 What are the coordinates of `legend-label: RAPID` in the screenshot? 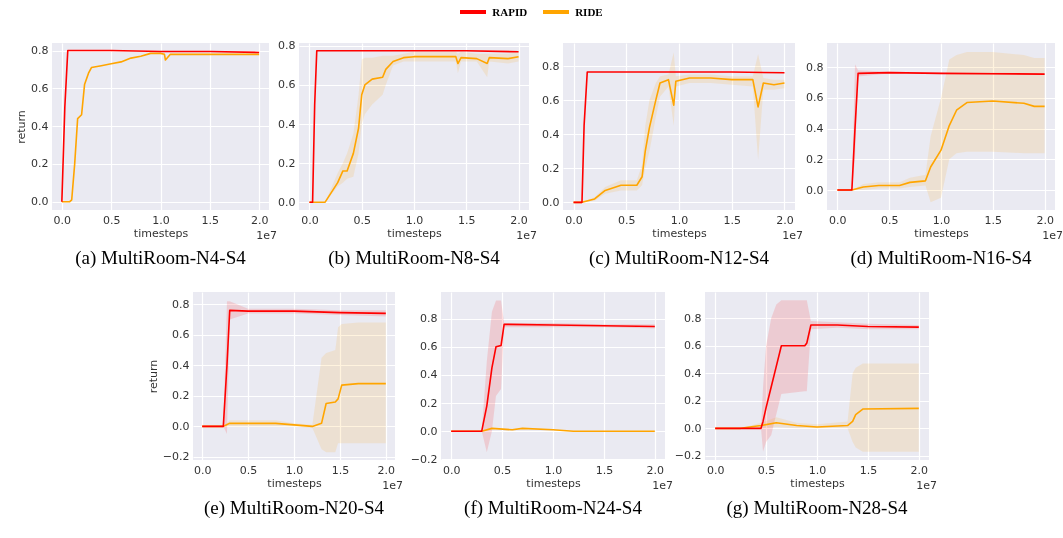 It's located at (509, 12).